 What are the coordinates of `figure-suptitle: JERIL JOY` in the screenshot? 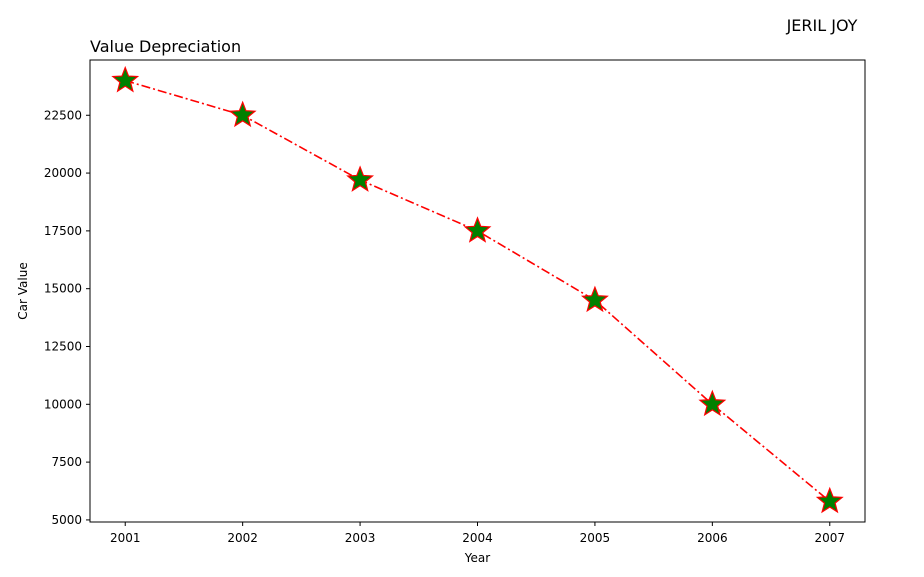 It's located at (822, 25).